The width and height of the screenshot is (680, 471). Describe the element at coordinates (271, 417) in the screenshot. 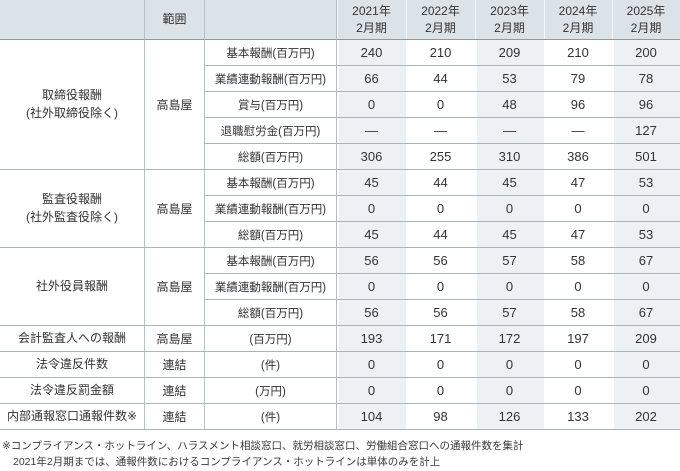

I see `item-label: (件)` at that location.